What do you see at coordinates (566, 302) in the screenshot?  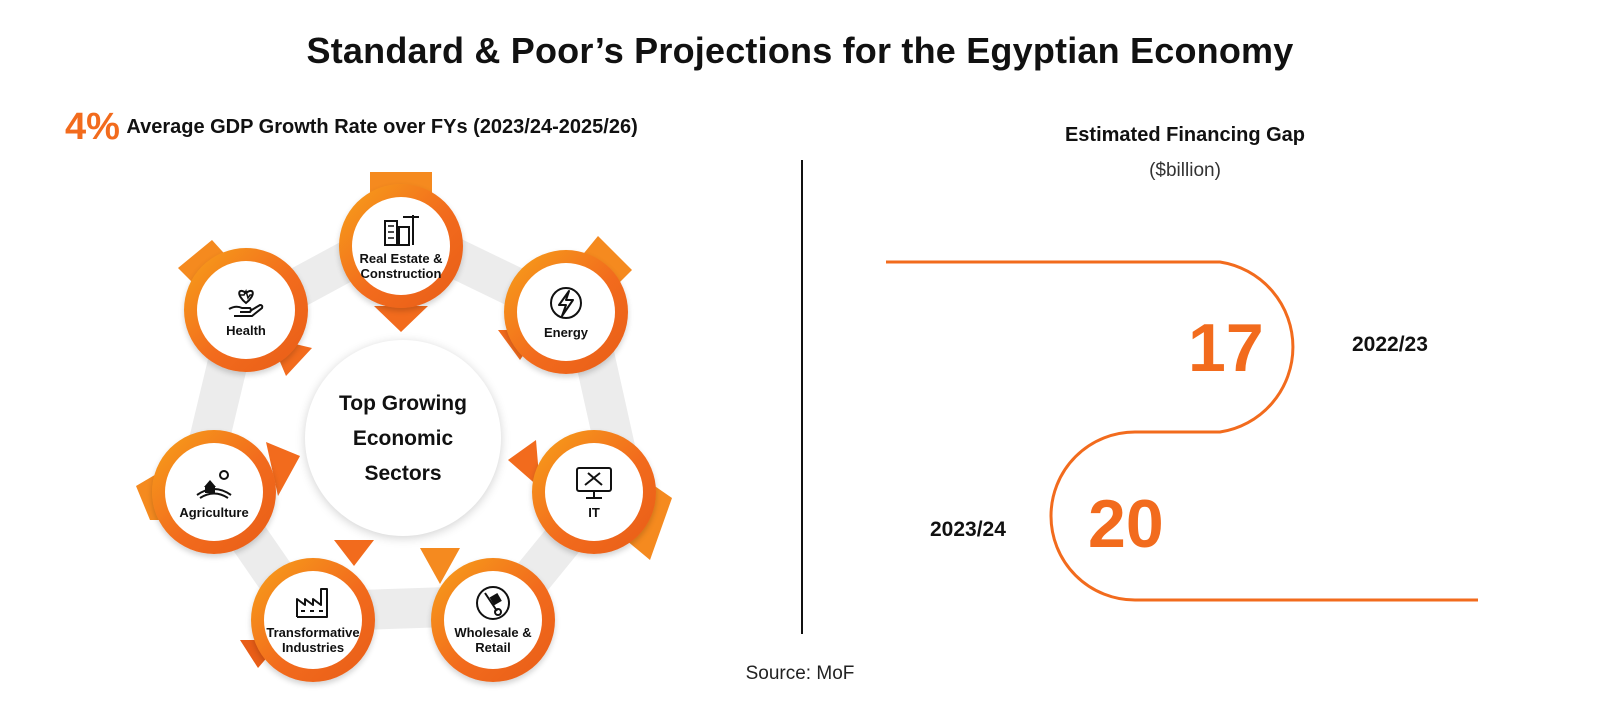 I see `lightning-icon` at bounding box center [566, 302].